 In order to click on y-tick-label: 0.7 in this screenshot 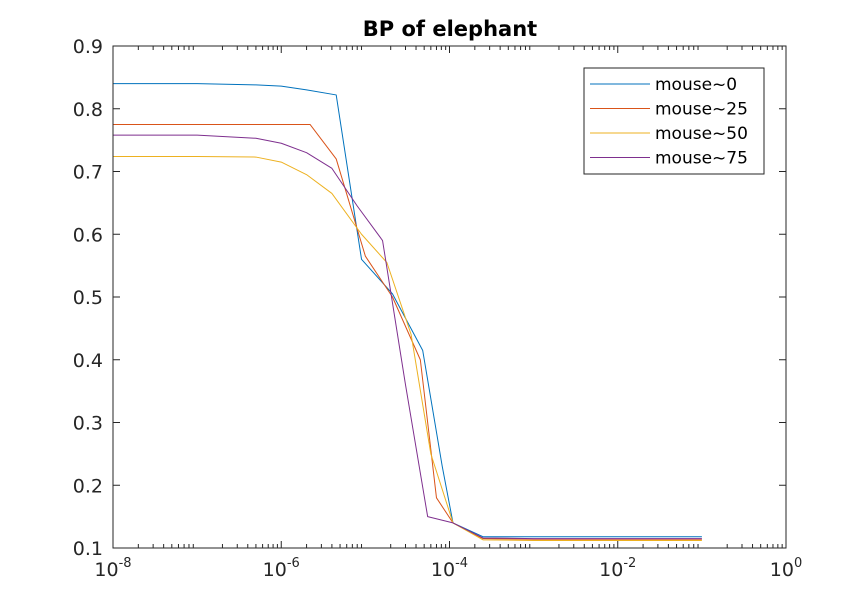, I will do `click(88, 173)`.